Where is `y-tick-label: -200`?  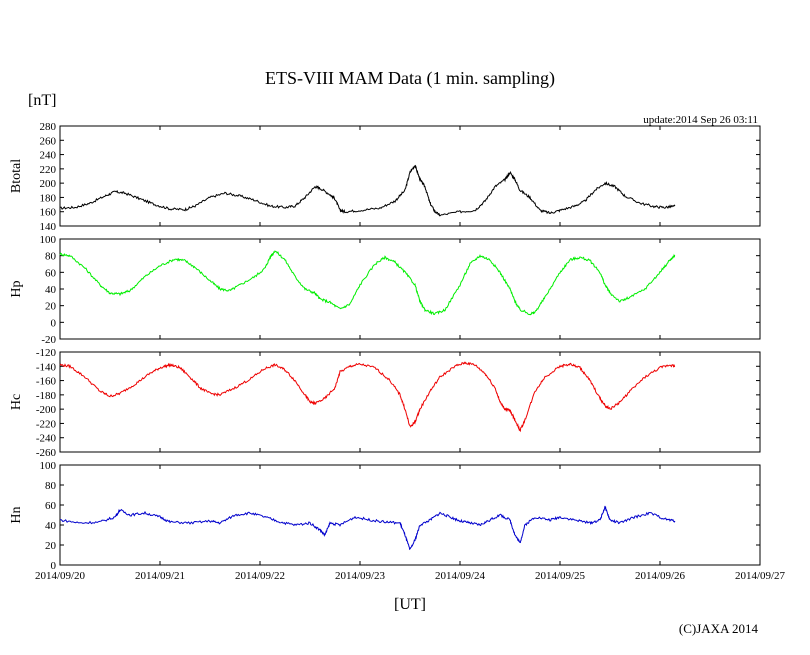
y-tick-label: -200 is located at coordinates (46, 410).